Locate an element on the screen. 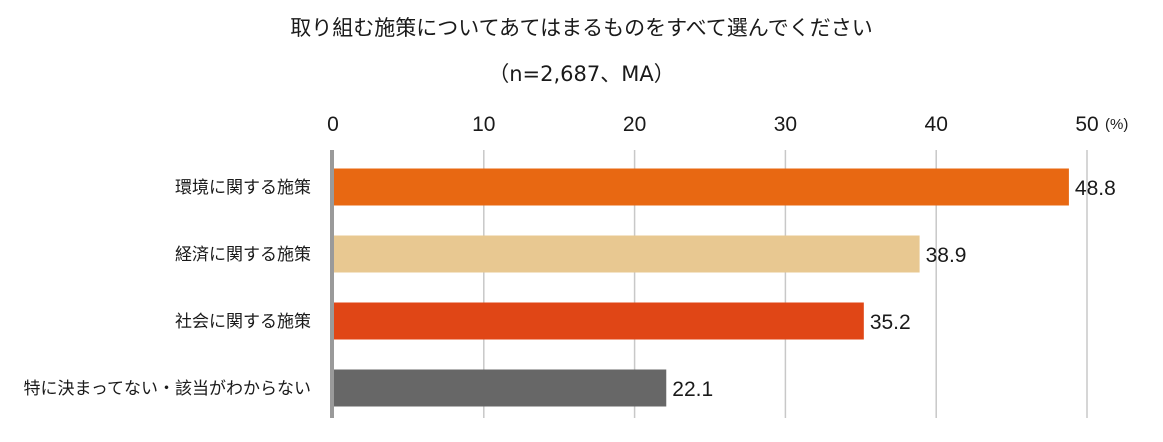 The image size is (1163, 442). category-label: 経済に関する施策 is located at coordinates (243, 255).